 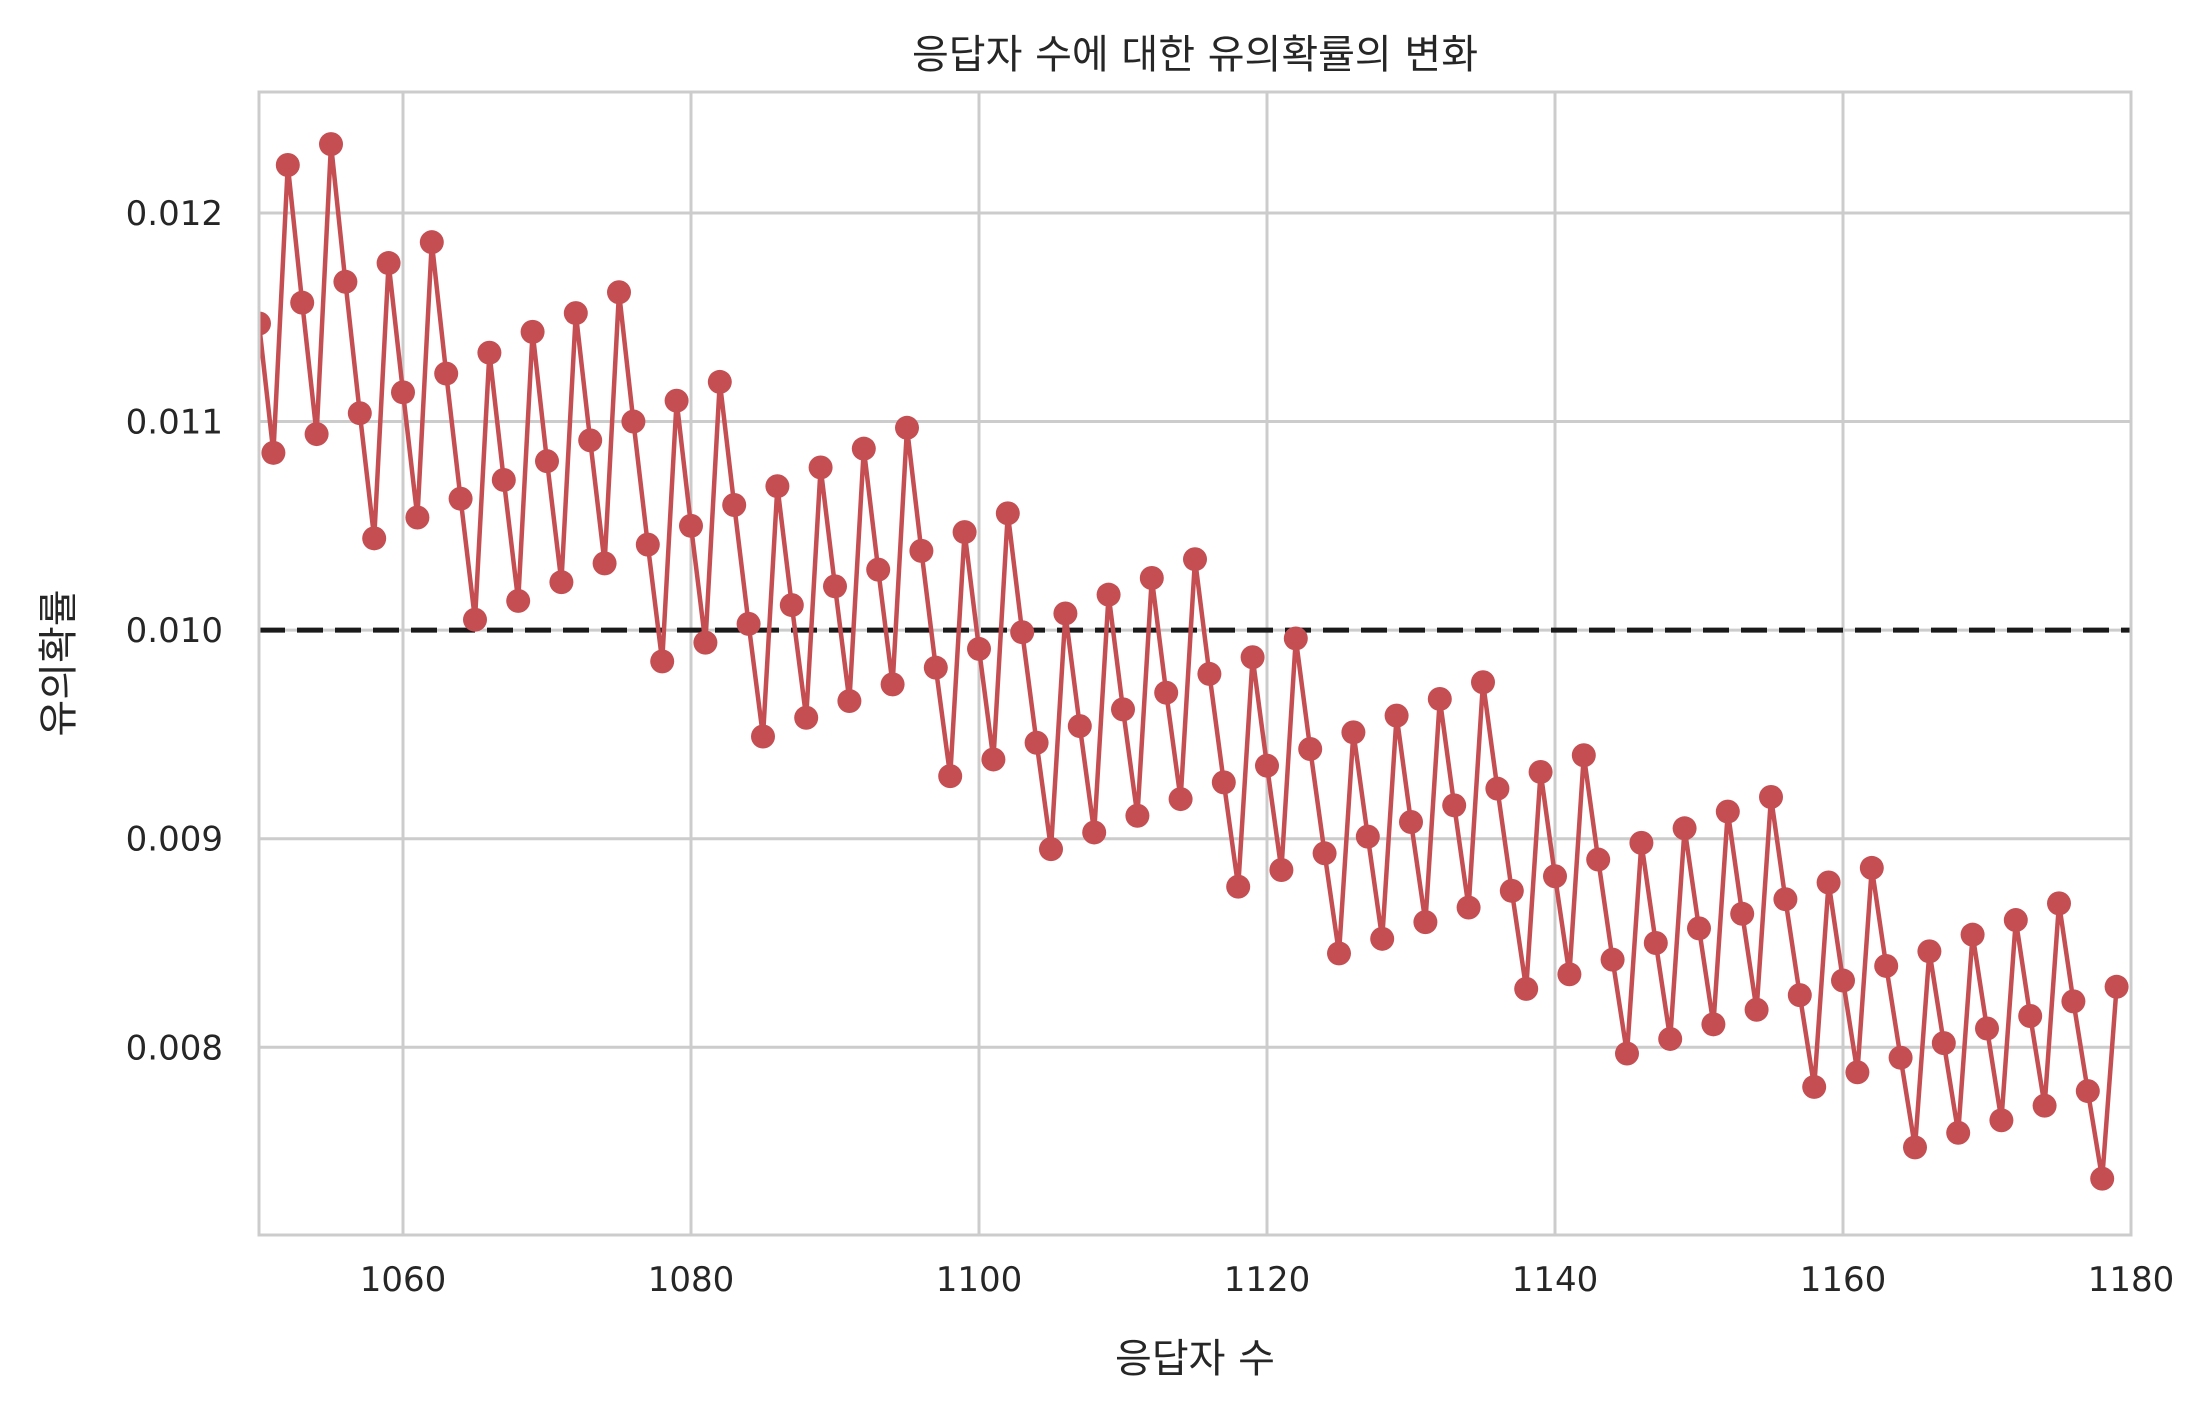 I want to click on y-tick-label: 0.010, so click(x=174, y=631).